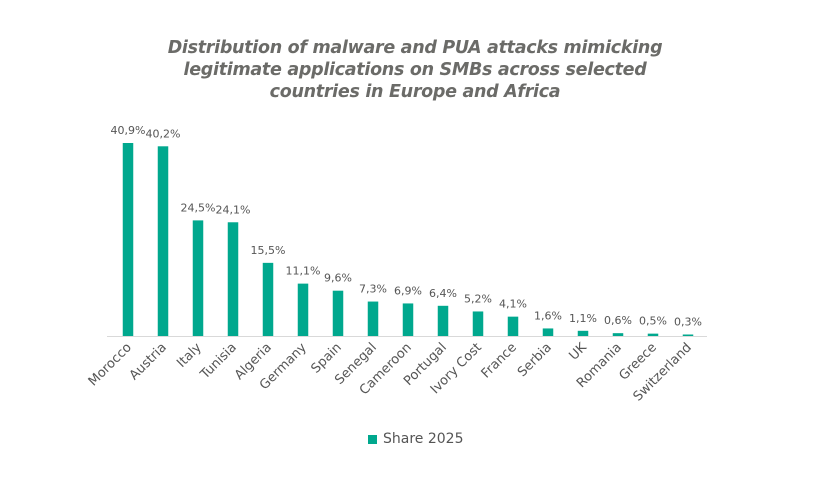  What do you see at coordinates (513, 326) in the screenshot?
I see `bar-france` at bounding box center [513, 326].